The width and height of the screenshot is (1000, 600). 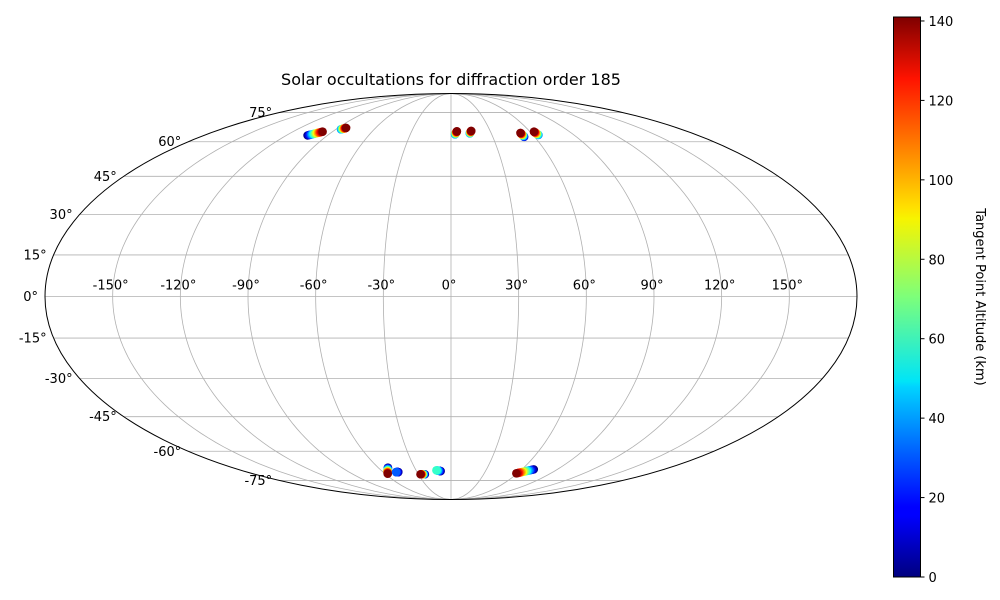 What do you see at coordinates (33, 339) in the screenshot?
I see `latitude-tick-label: -15°` at bounding box center [33, 339].